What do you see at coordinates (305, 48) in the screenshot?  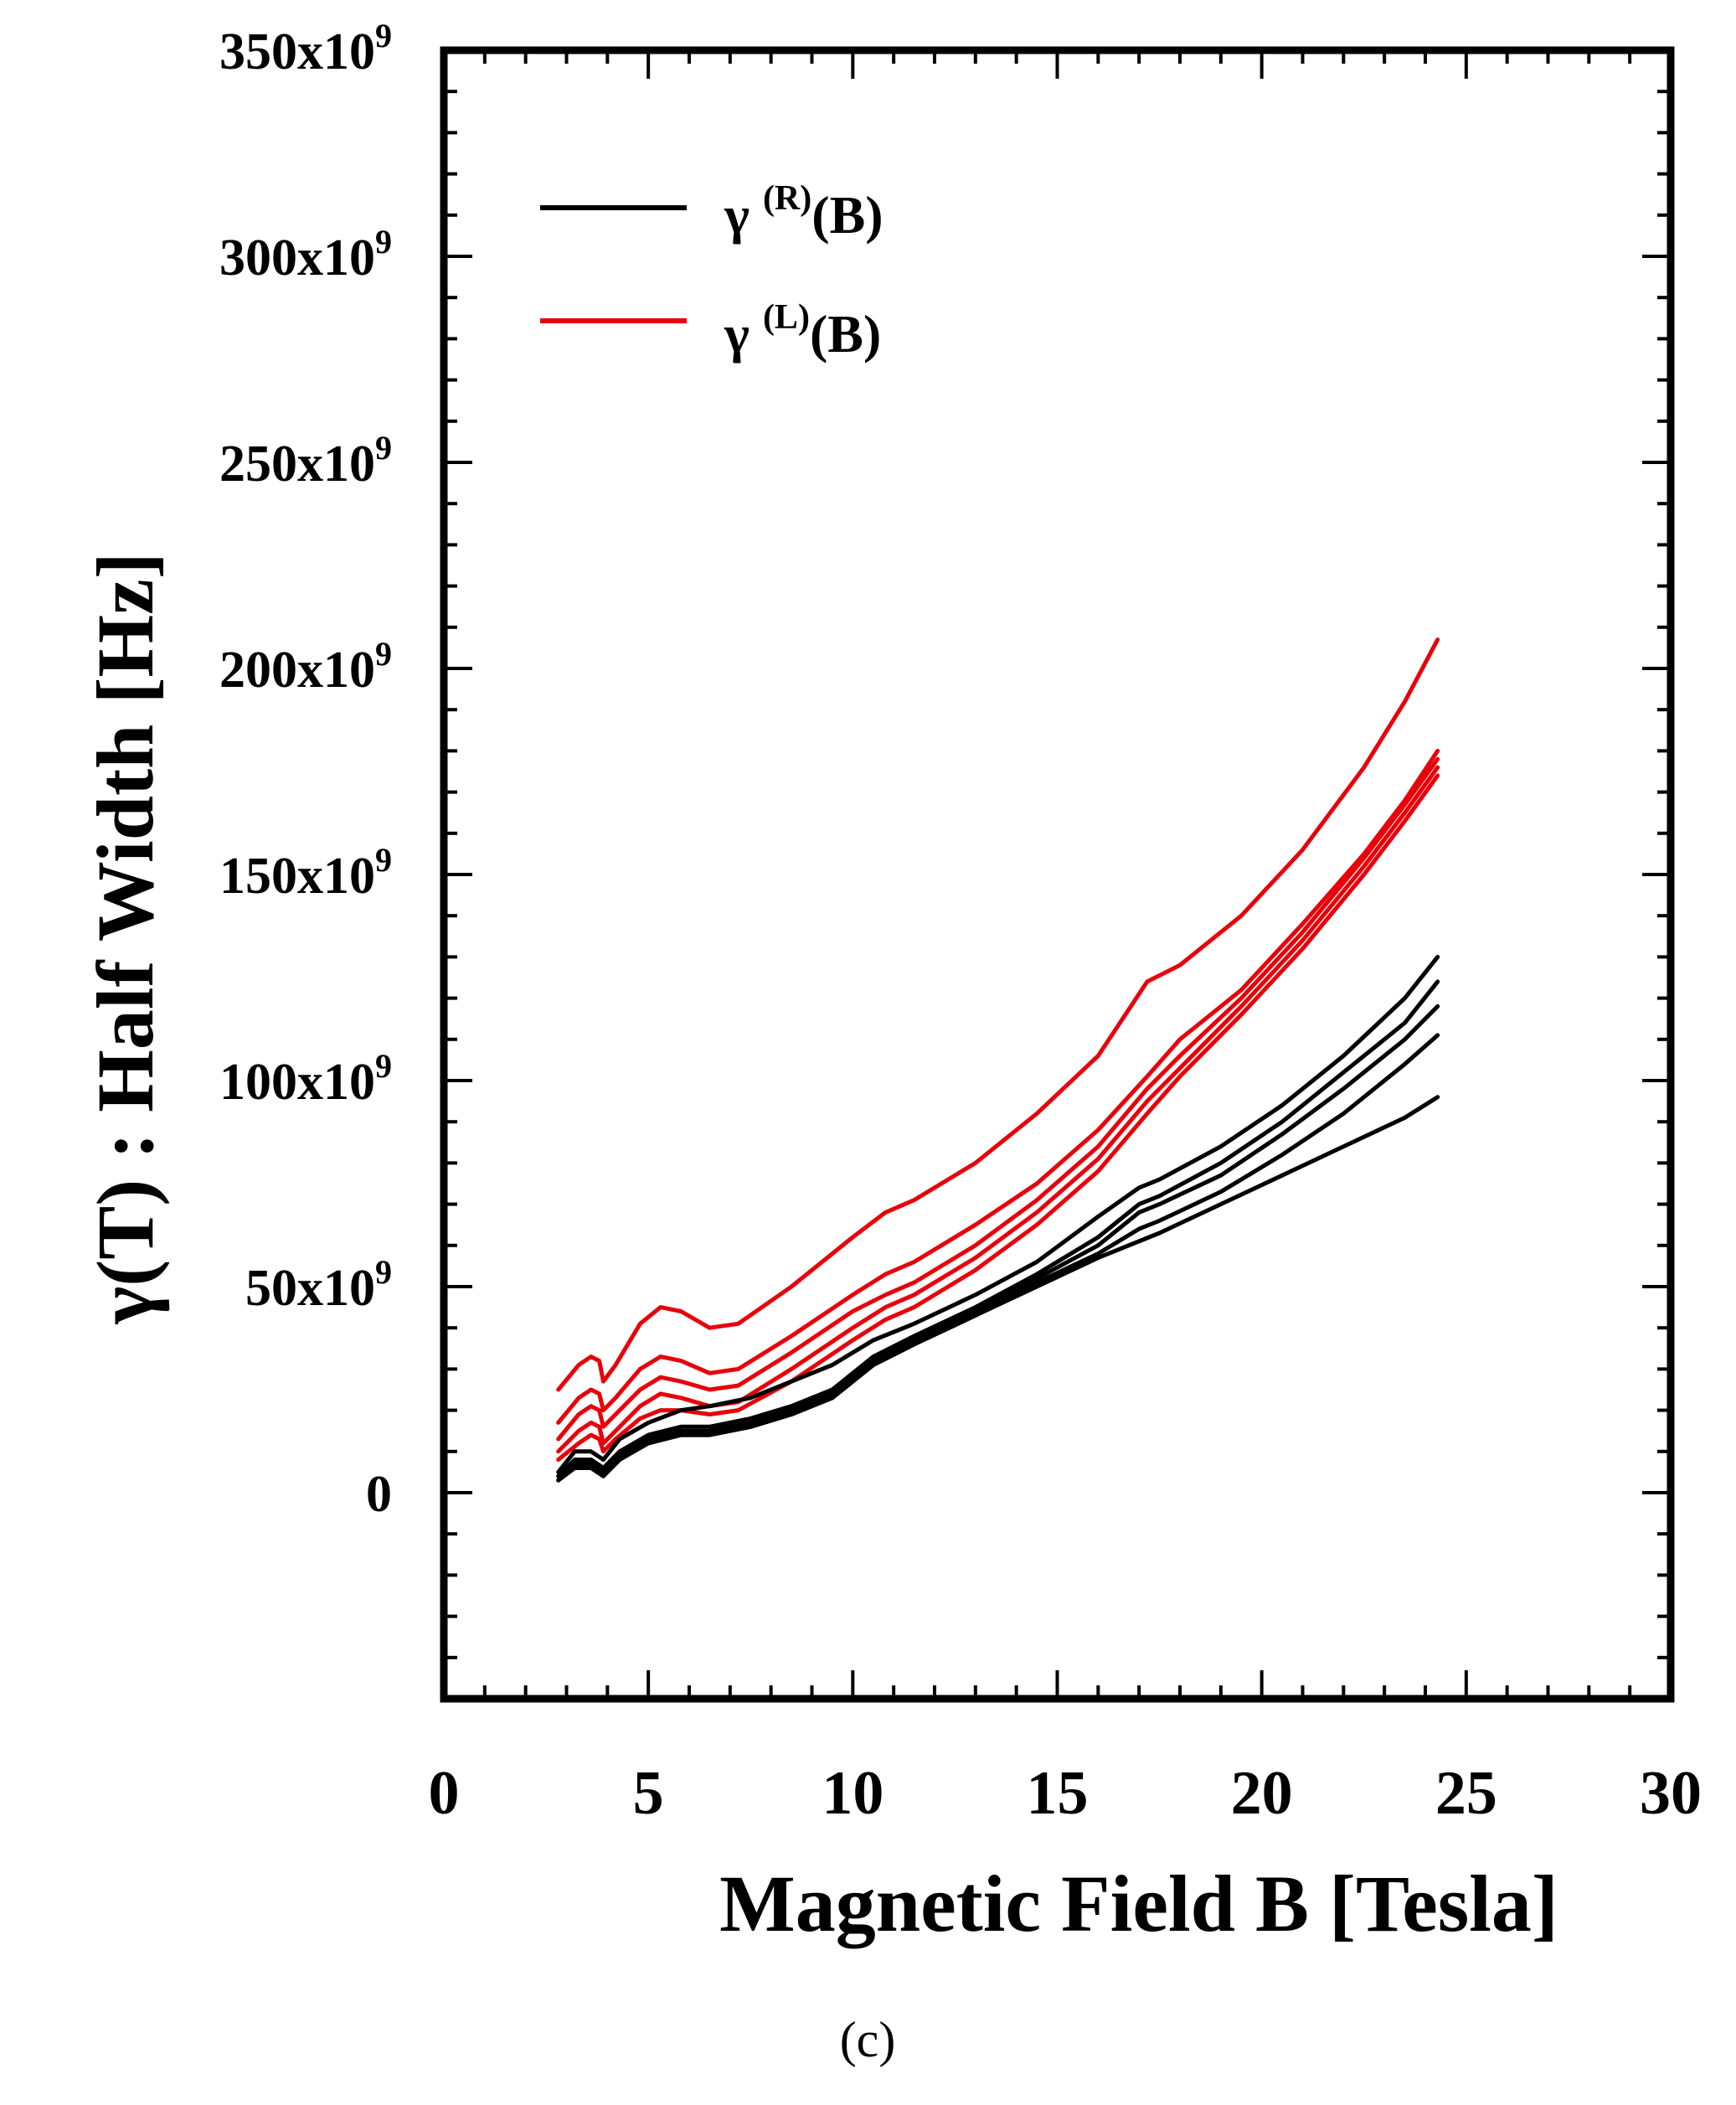 I see `y-tick-label: 350x109` at bounding box center [305, 48].